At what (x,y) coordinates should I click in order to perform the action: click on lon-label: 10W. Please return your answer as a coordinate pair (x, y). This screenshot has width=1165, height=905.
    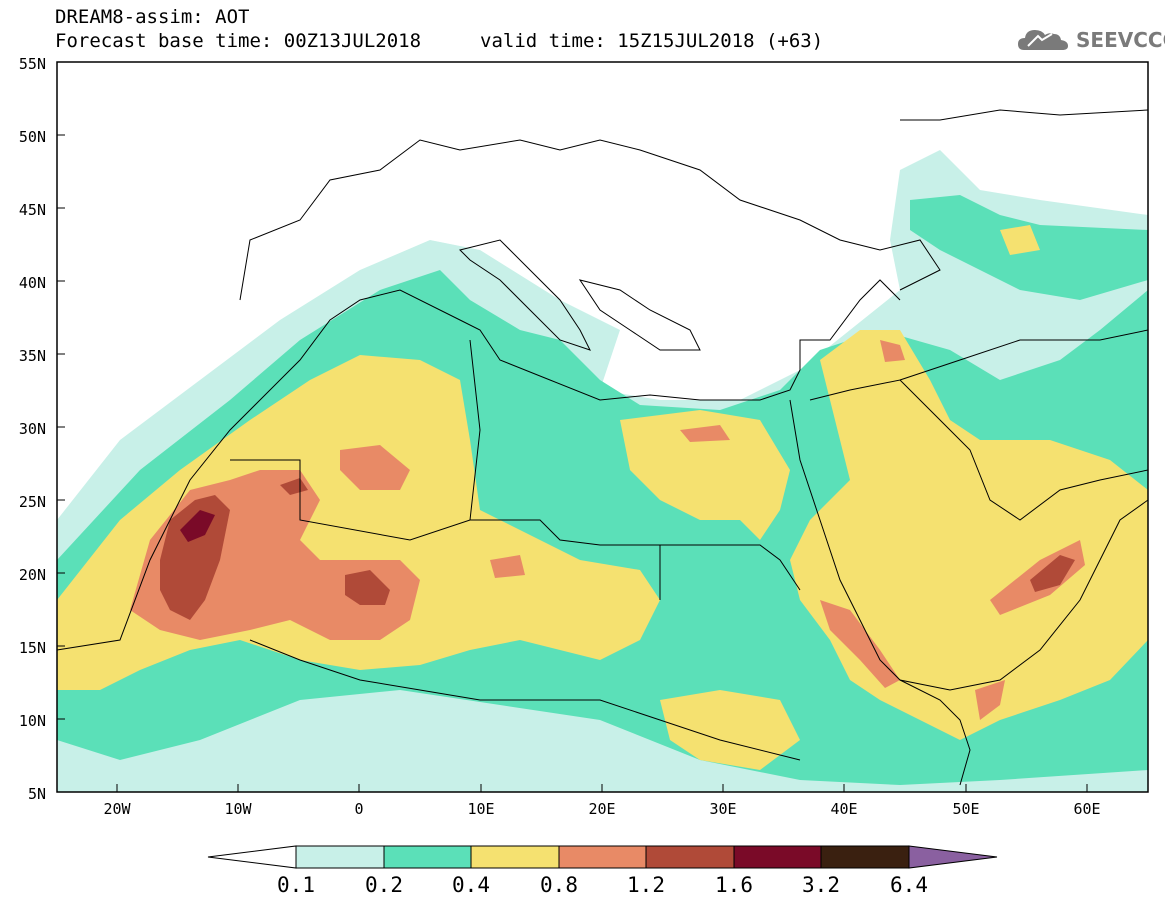
    Looking at the image, I should click on (238, 809).